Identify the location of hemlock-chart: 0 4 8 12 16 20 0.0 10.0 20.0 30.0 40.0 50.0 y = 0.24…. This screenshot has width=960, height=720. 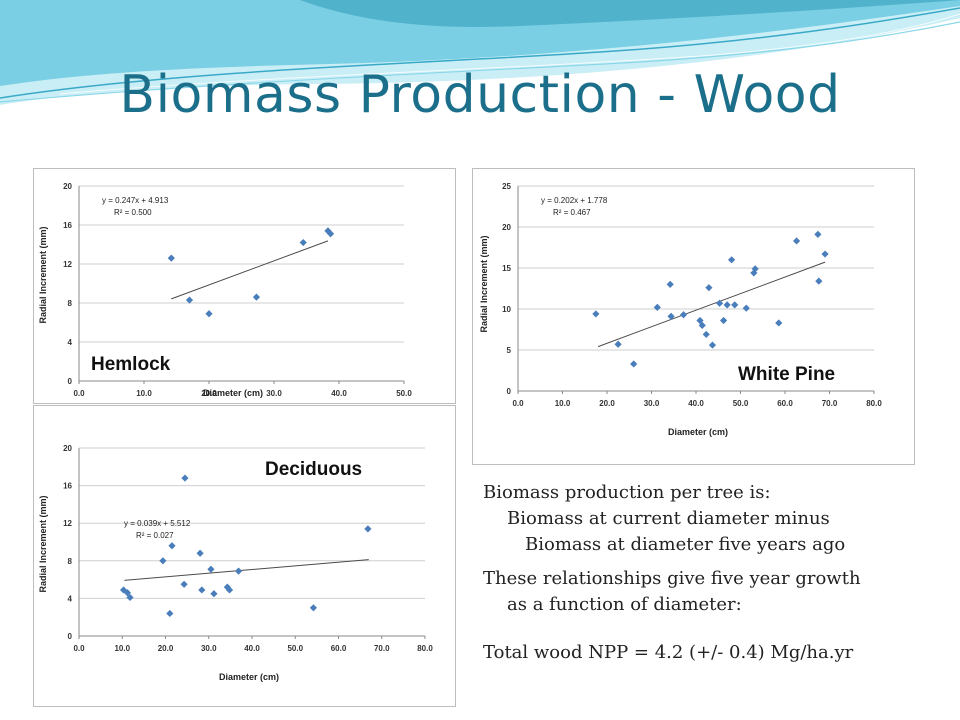
(244, 286).